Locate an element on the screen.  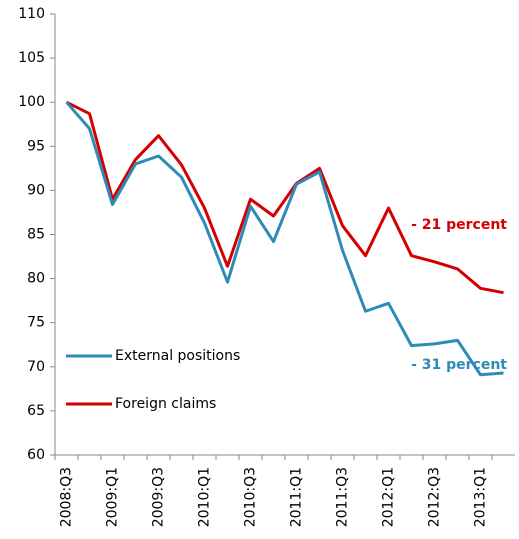
legend-label: External positions is located at coordinates (177, 356).